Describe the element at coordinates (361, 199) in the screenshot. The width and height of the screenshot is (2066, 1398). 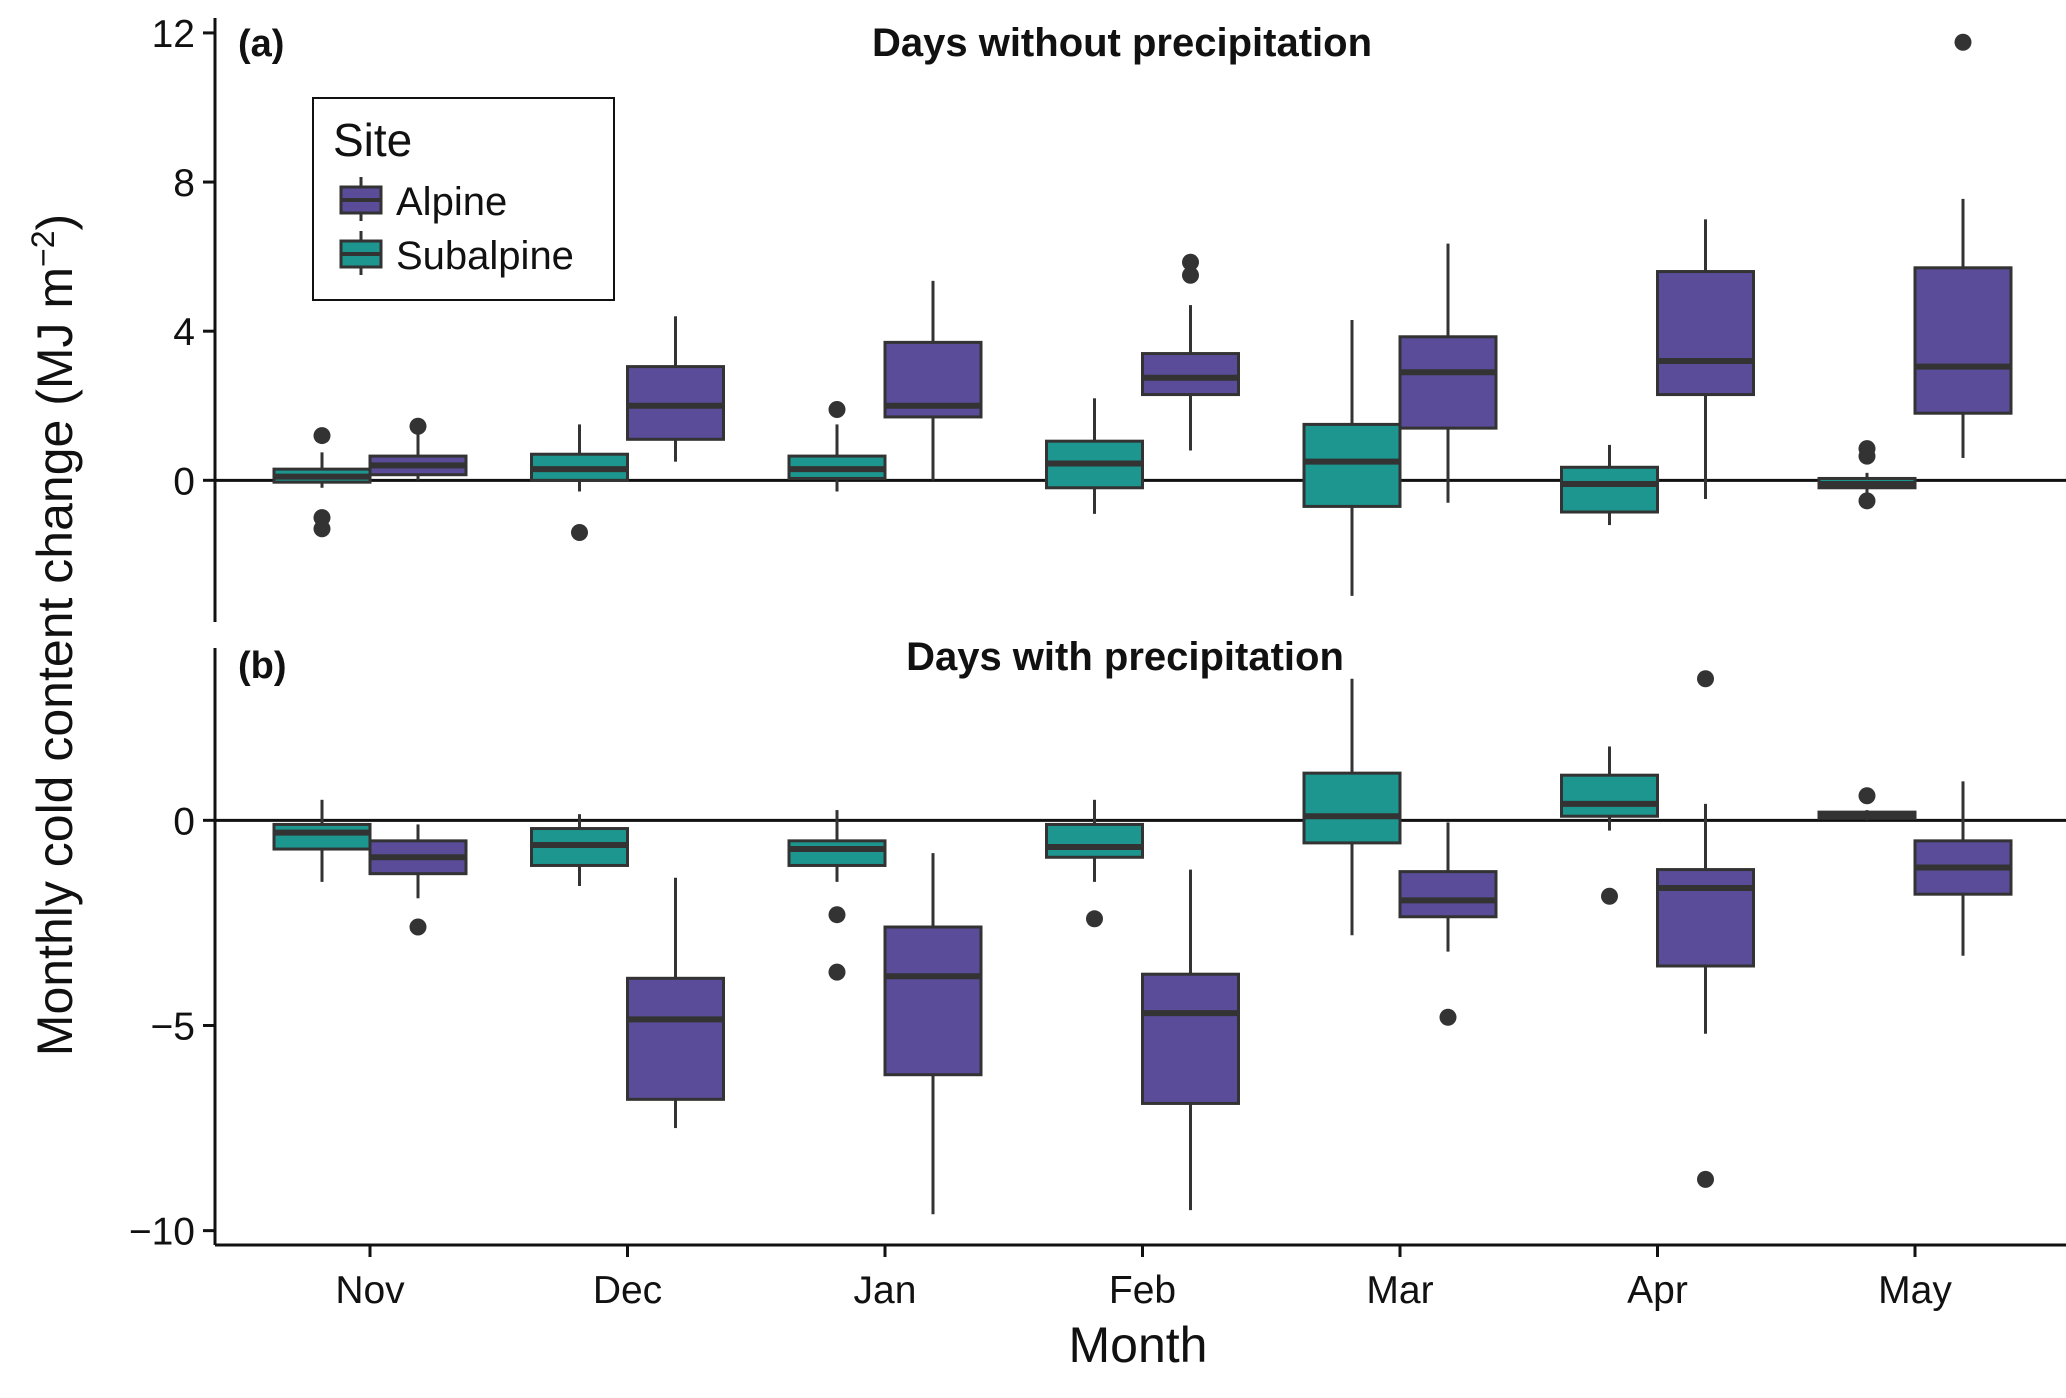
I see `legend-key-alpine` at that location.